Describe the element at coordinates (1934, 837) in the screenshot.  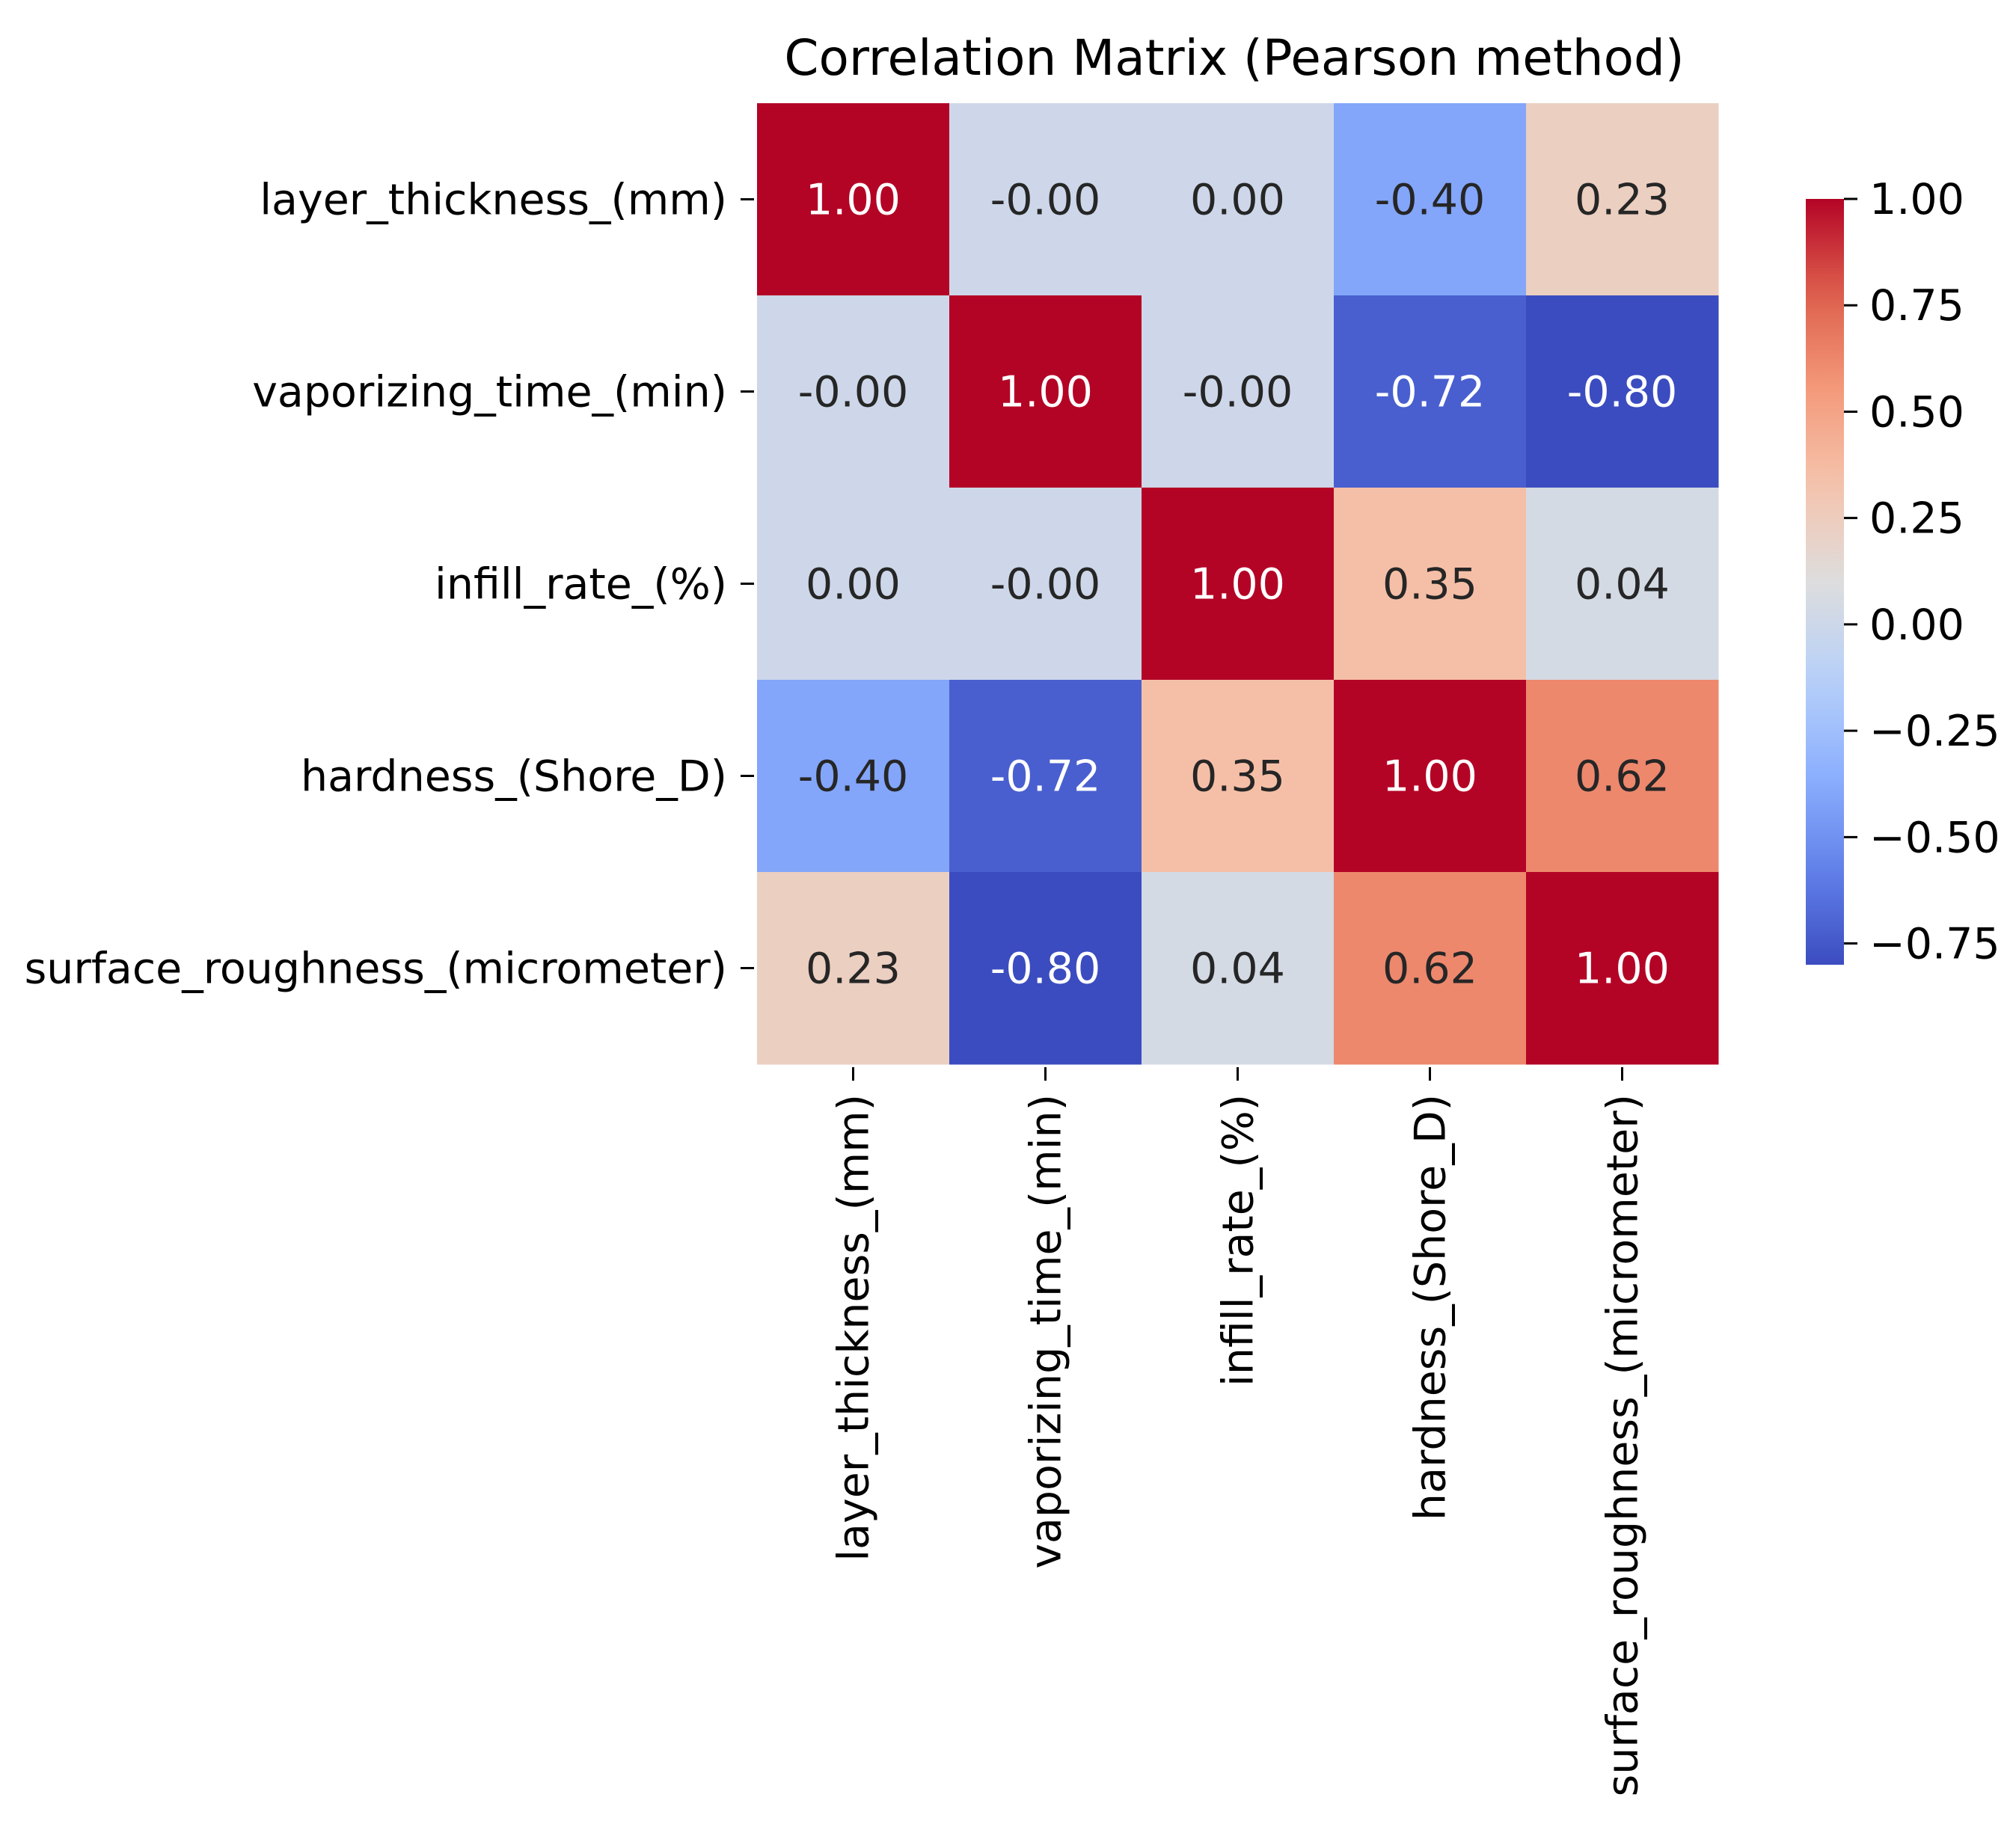
I see `colorbar-tick-label: −0.50` at that location.